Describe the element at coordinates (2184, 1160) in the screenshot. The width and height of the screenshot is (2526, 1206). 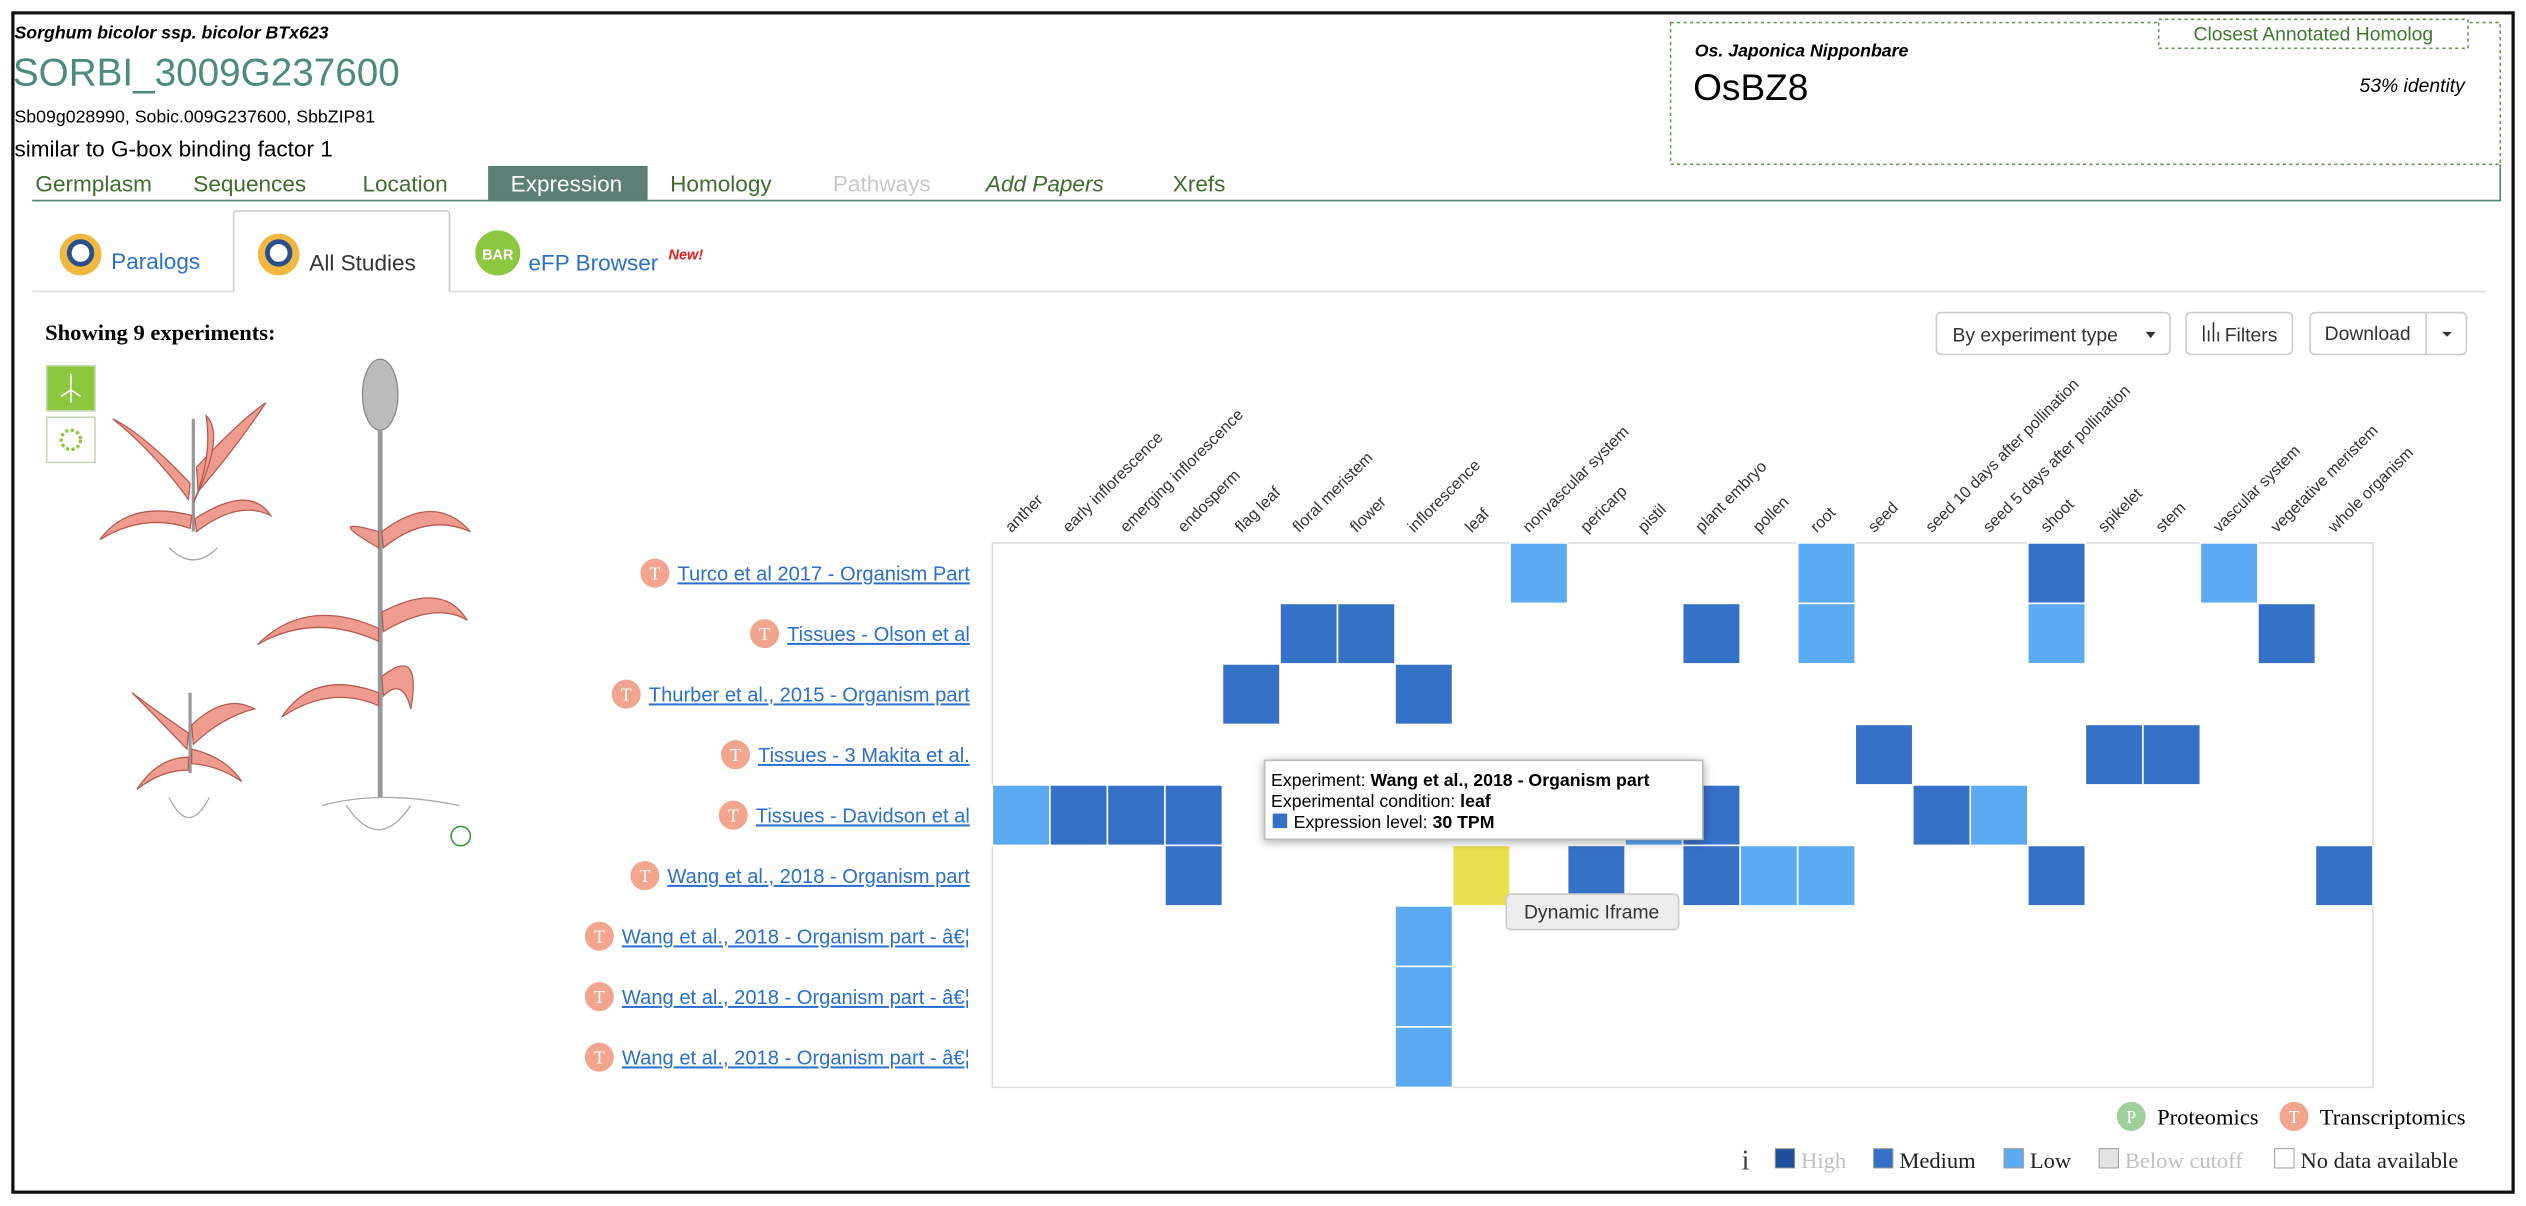
I see `legend-level: Below cutoff` at that location.